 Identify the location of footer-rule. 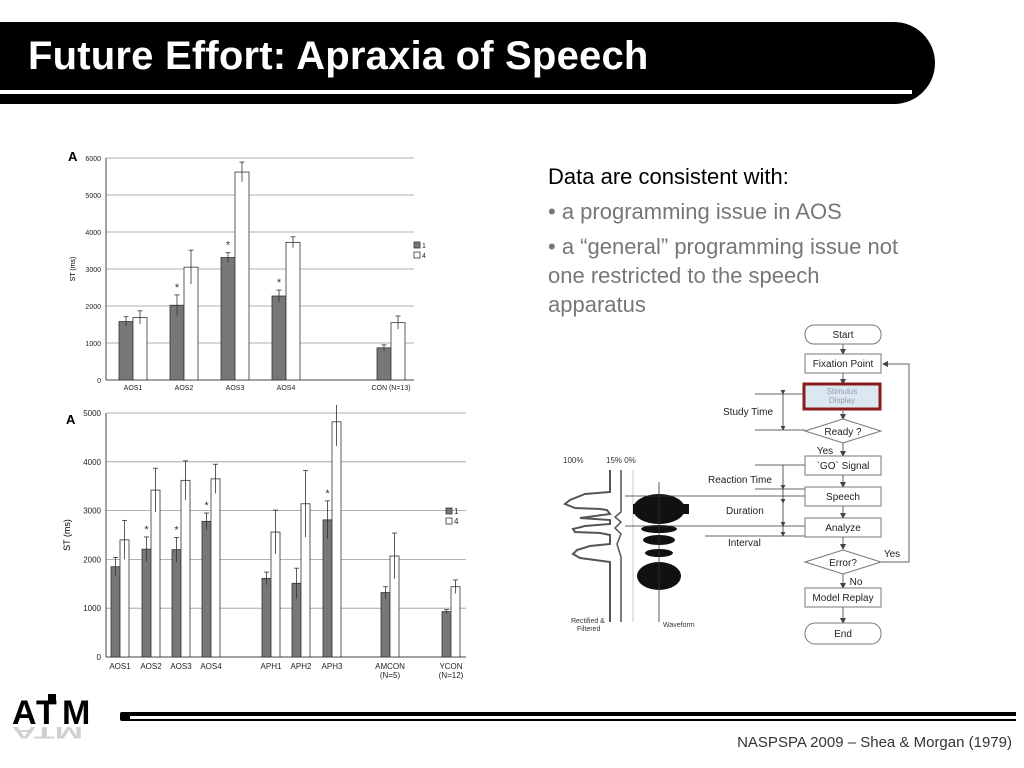
(569, 714).